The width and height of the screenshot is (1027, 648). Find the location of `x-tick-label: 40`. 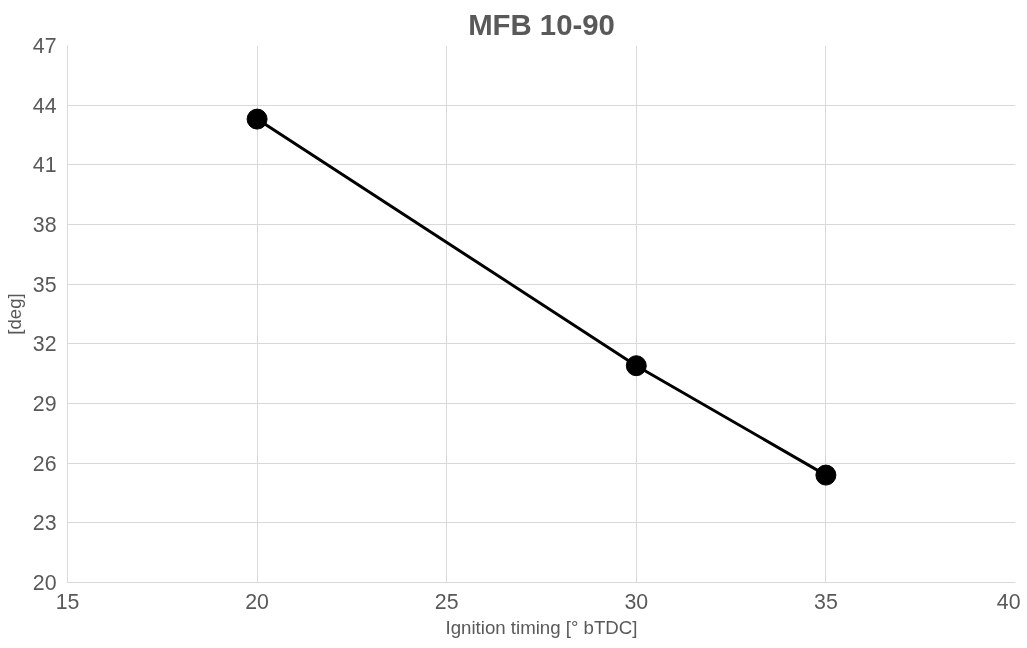

x-tick-label: 40 is located at coordinates (1008, 601).